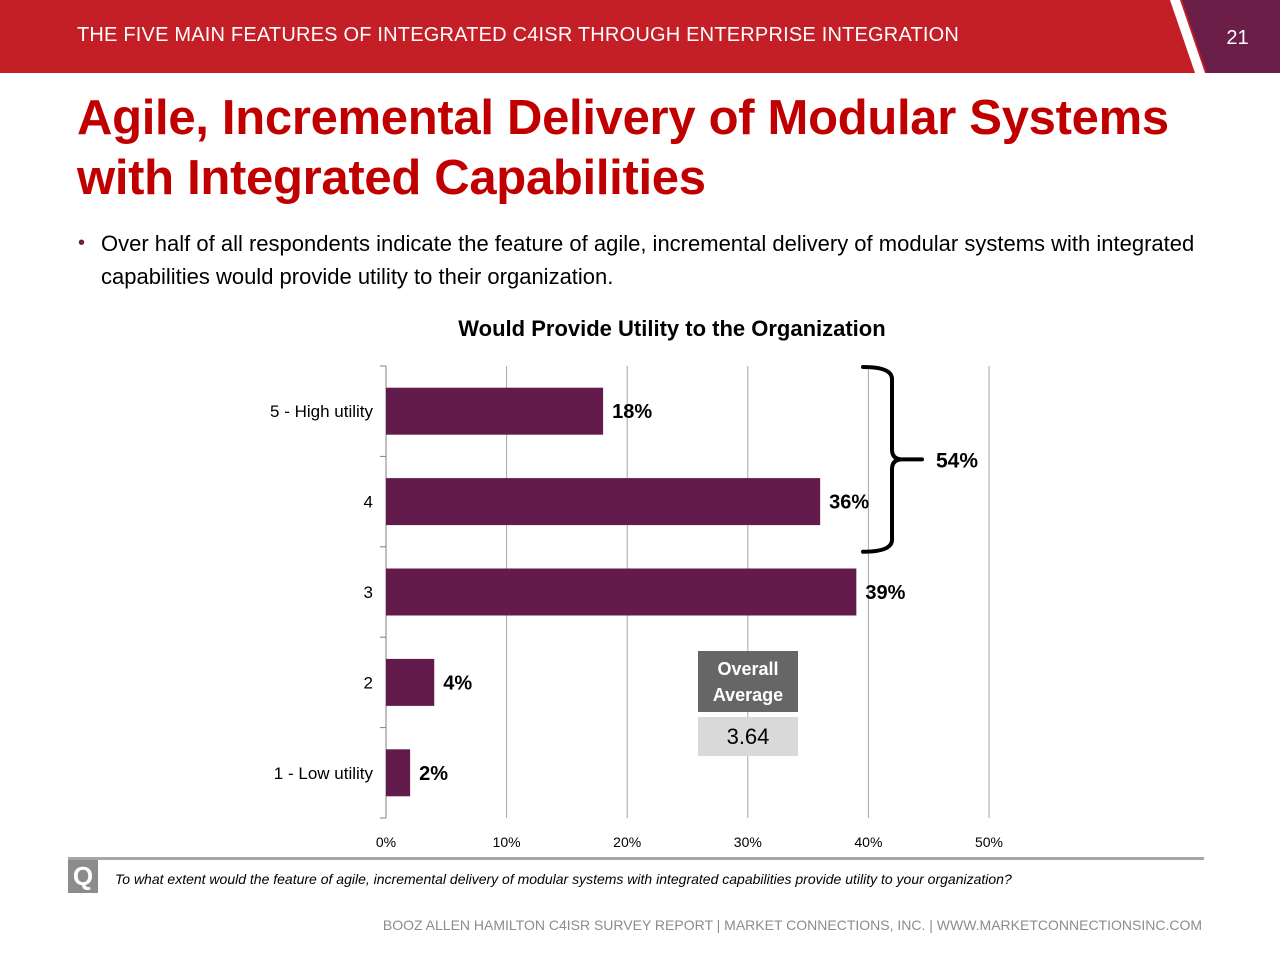 This screenshot has height=960, width=1280. I want to click on overall-average-value: 3.64, so click(748, 736).